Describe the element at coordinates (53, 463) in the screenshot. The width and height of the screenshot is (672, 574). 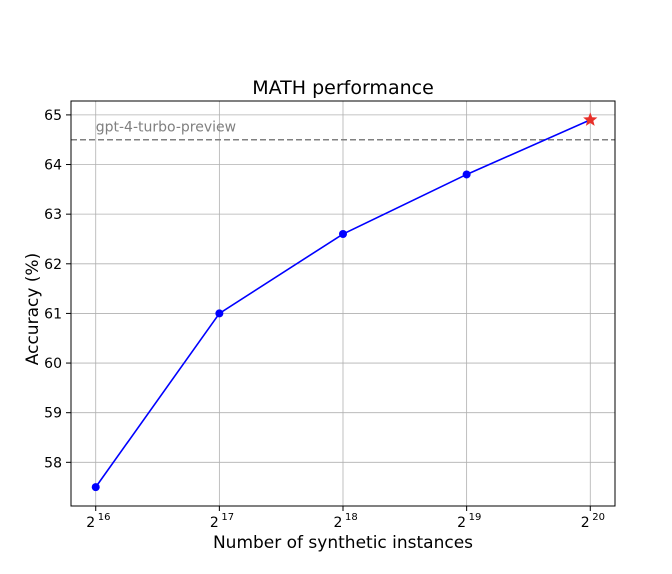
I see `y-tick-label: 58` at that location.